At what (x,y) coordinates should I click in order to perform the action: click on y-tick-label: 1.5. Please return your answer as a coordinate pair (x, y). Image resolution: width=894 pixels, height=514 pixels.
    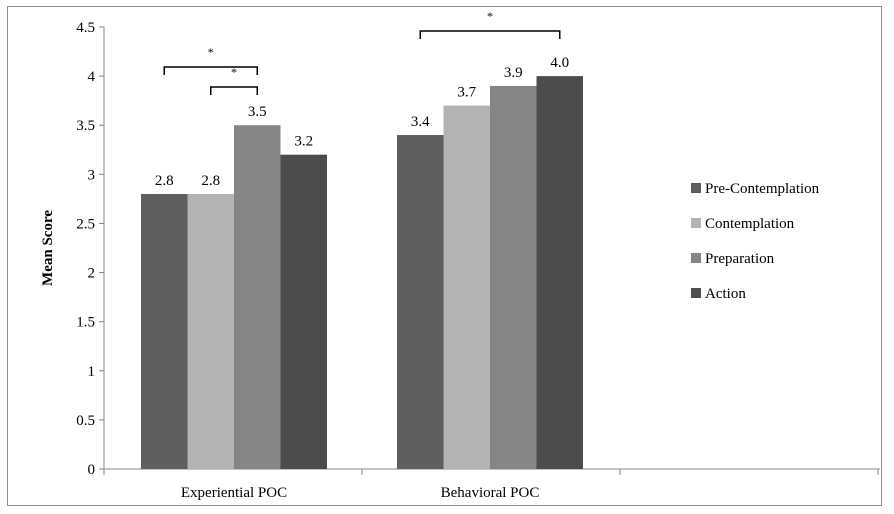
    Looking at the image, I should click on (85, 323).